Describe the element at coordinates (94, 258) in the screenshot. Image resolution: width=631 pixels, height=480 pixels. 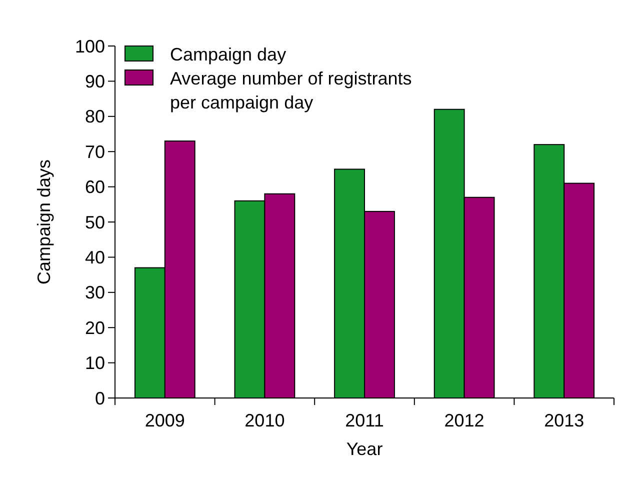
I see `y-tick-label: 40` at that location.